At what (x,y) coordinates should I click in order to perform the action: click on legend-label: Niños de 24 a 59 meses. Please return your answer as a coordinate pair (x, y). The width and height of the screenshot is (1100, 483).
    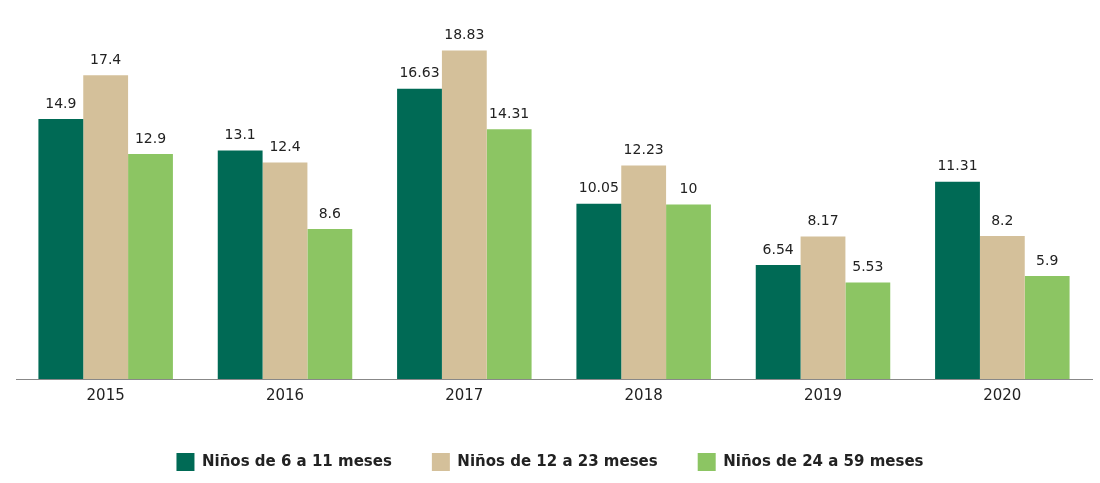
    Looking at the image, I should click on (823, 460).